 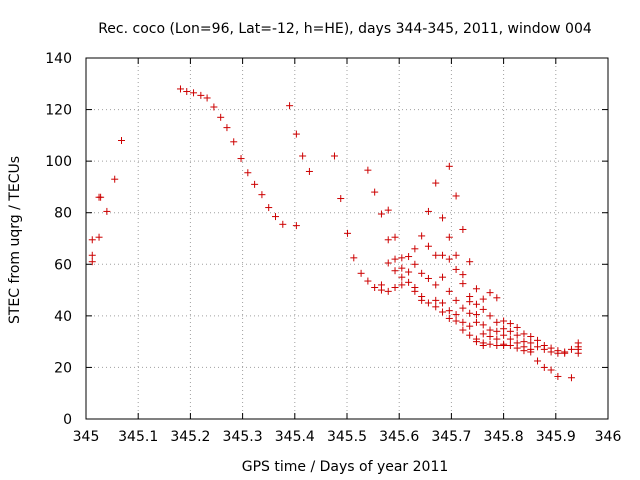 What do you see at coordinates (86, 437) in the screenshot?
I see `x-tick-label: 345` at bounding box center [86, 437].